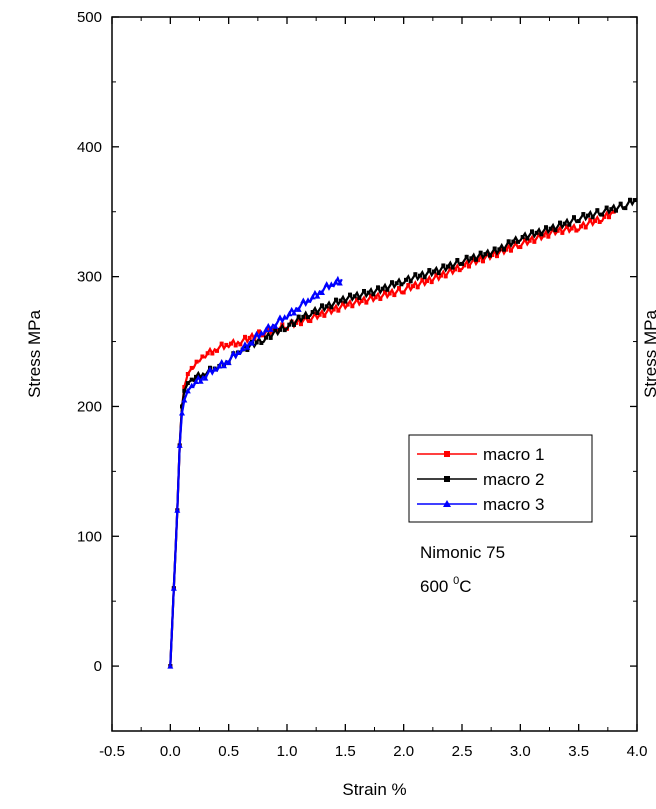  What do you see at coordinates (480, 504) in the screenshot?
I see `legend-item: macro 3` at bounding box center [480, 504].